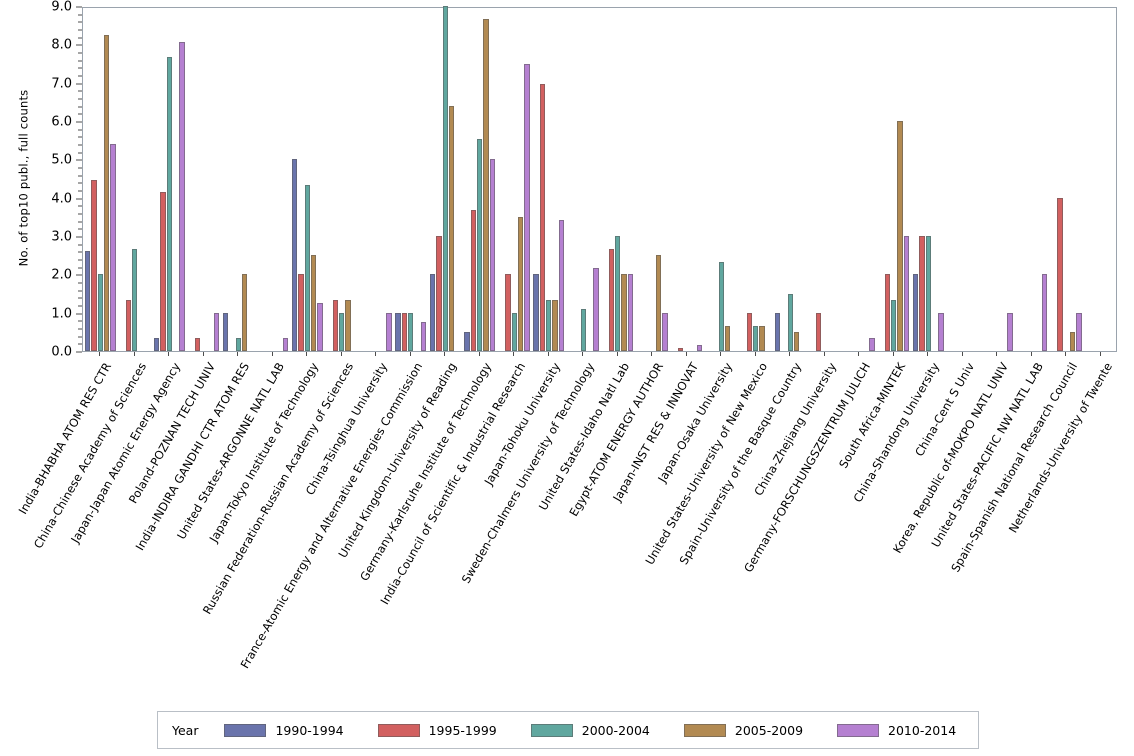 Image resolution: width=1134 pixels, height=756 pixels. Describe the element at coordinates (61, 122) in the screenshot. I see `y-axis-tick-label: 6.0` at that location.